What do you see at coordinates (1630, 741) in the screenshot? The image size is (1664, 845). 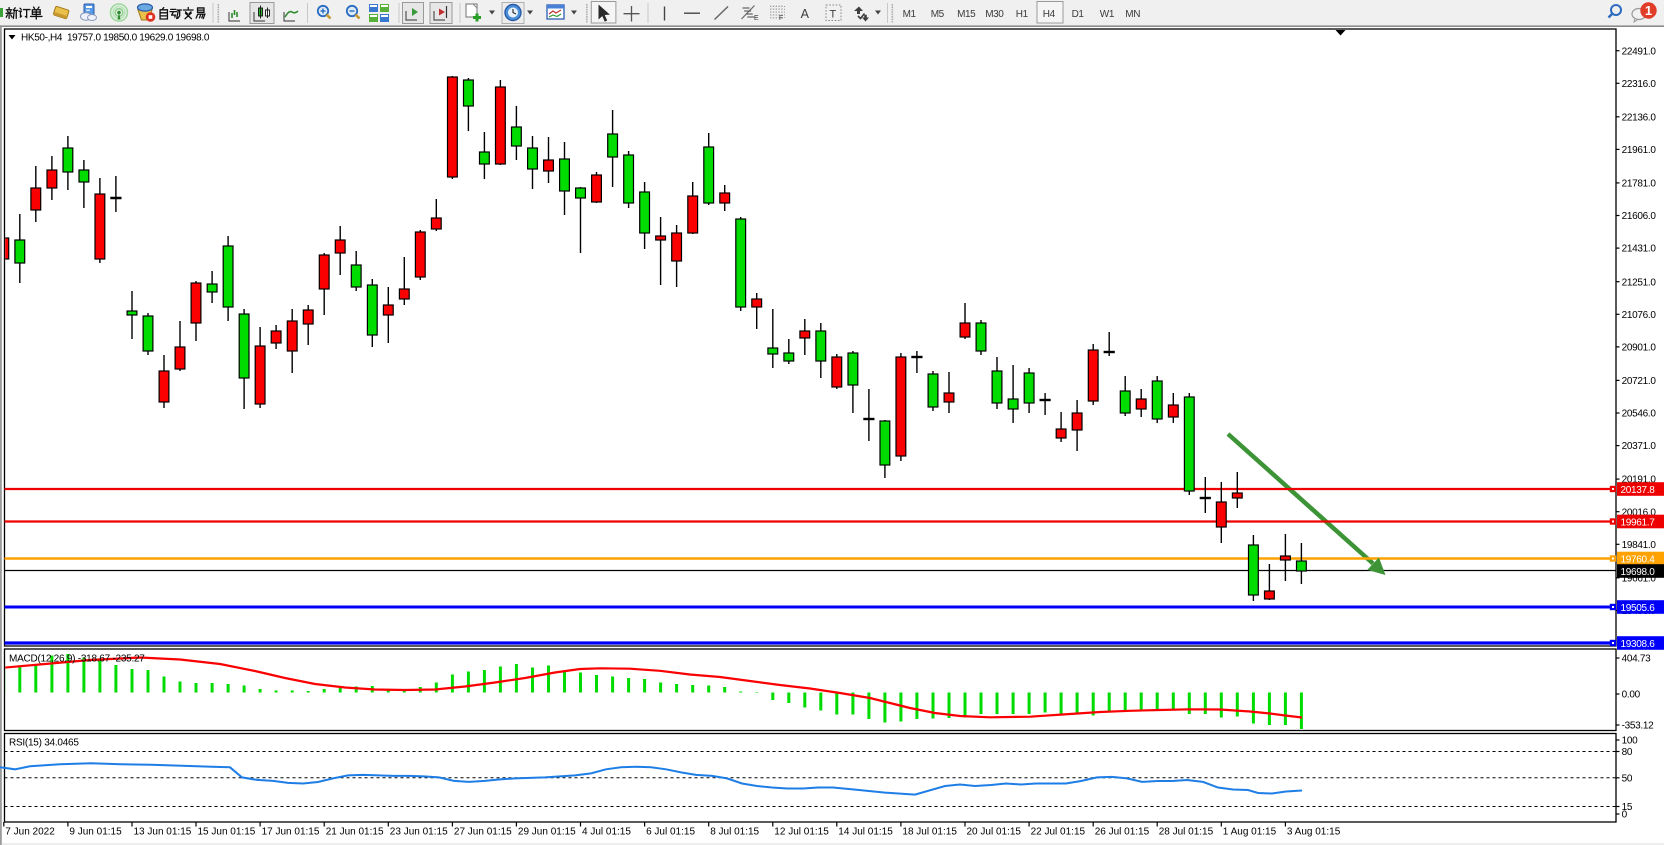 I see `svg-text: 100` at bounding box center [1630, 741].